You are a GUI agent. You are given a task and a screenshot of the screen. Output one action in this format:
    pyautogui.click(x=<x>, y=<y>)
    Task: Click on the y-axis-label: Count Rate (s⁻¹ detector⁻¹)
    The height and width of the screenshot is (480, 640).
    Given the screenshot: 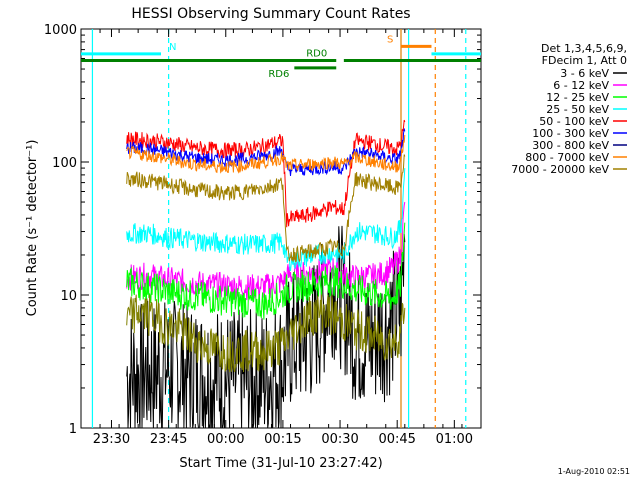 What is the action you would take?
    pyautogui.click(x=32, y=228)
    